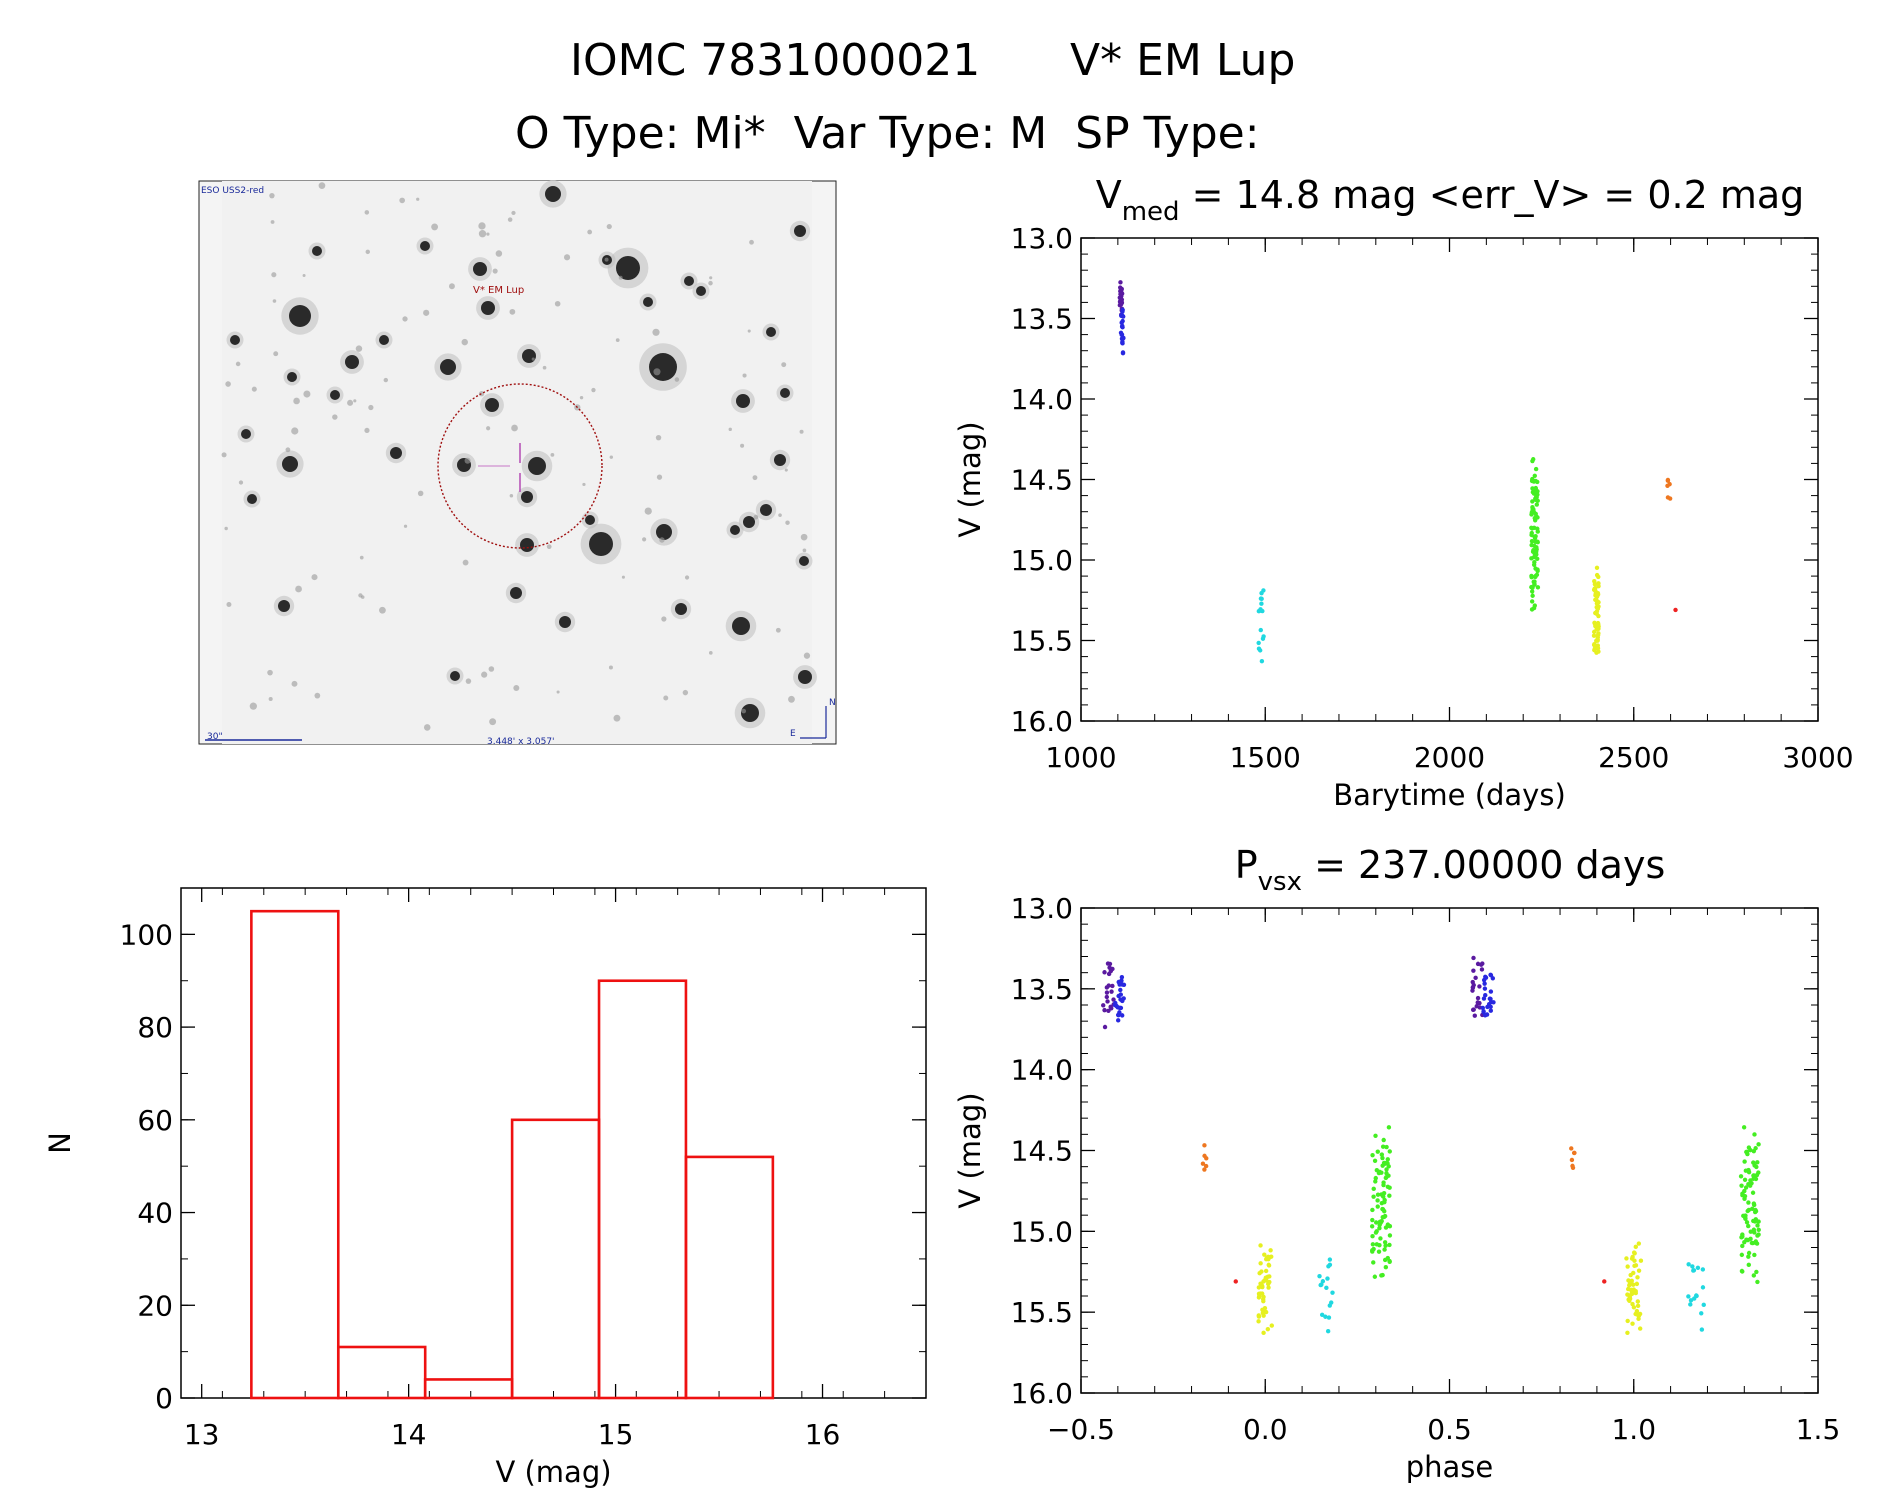  I want to click on y-tick-label: 16.0, so click(1042, 1393).